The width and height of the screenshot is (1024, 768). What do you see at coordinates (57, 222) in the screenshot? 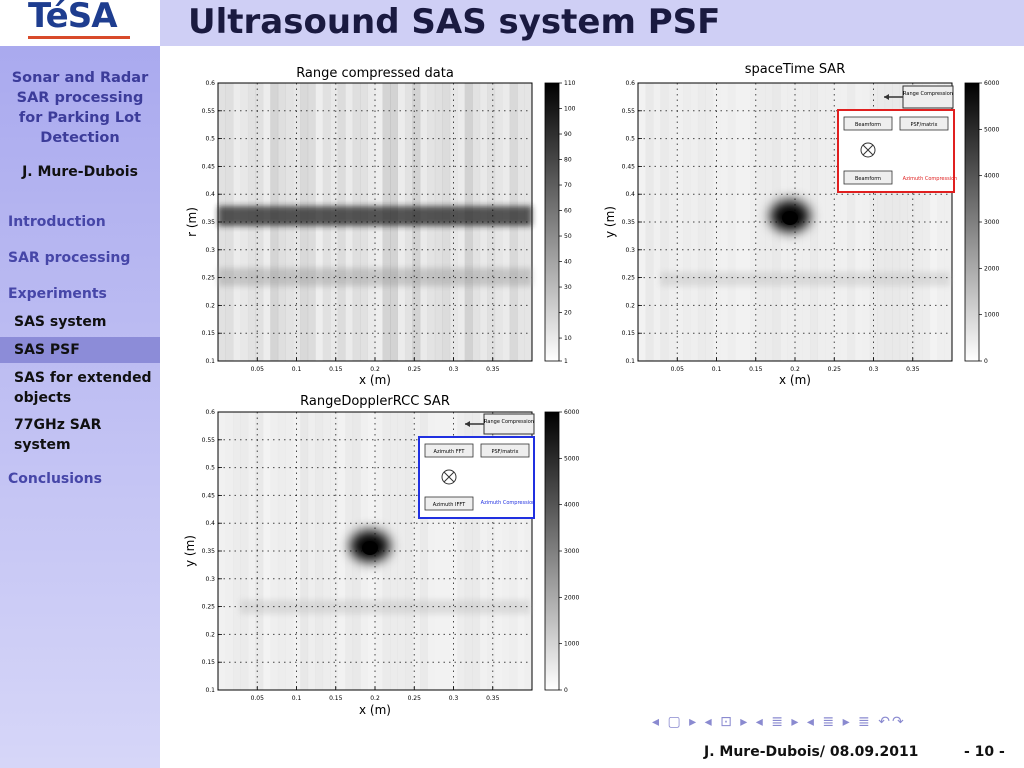
I see `nav-introduction: Introduction` at bounding box center [57, 222].